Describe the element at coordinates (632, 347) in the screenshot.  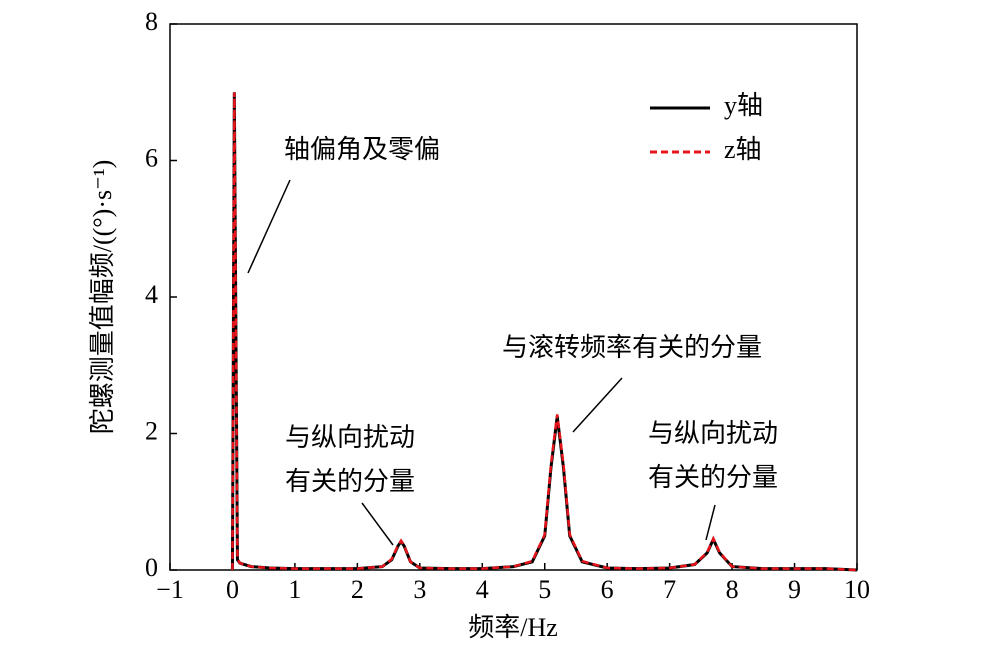
I see `annotation: 与滚转频率有关的分量` at that location.